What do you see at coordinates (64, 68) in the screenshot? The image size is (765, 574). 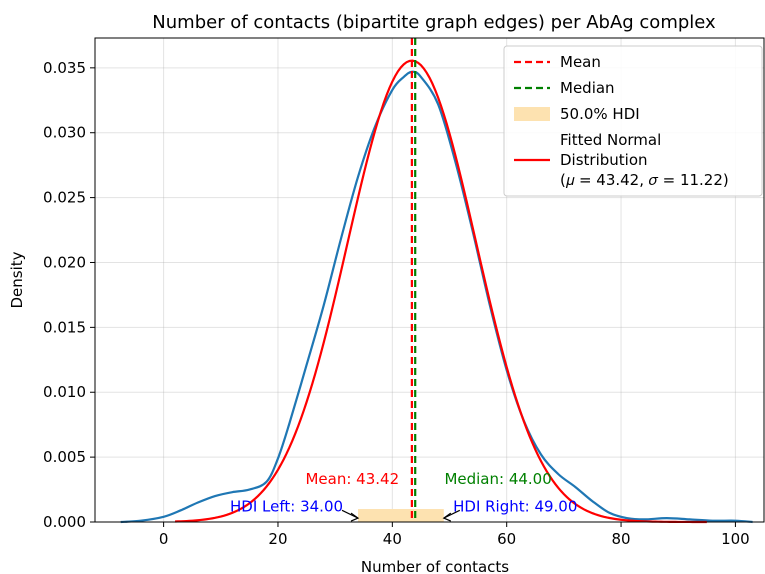 I see `y-tick-label: 0.035` at bounding box center [64, 68].